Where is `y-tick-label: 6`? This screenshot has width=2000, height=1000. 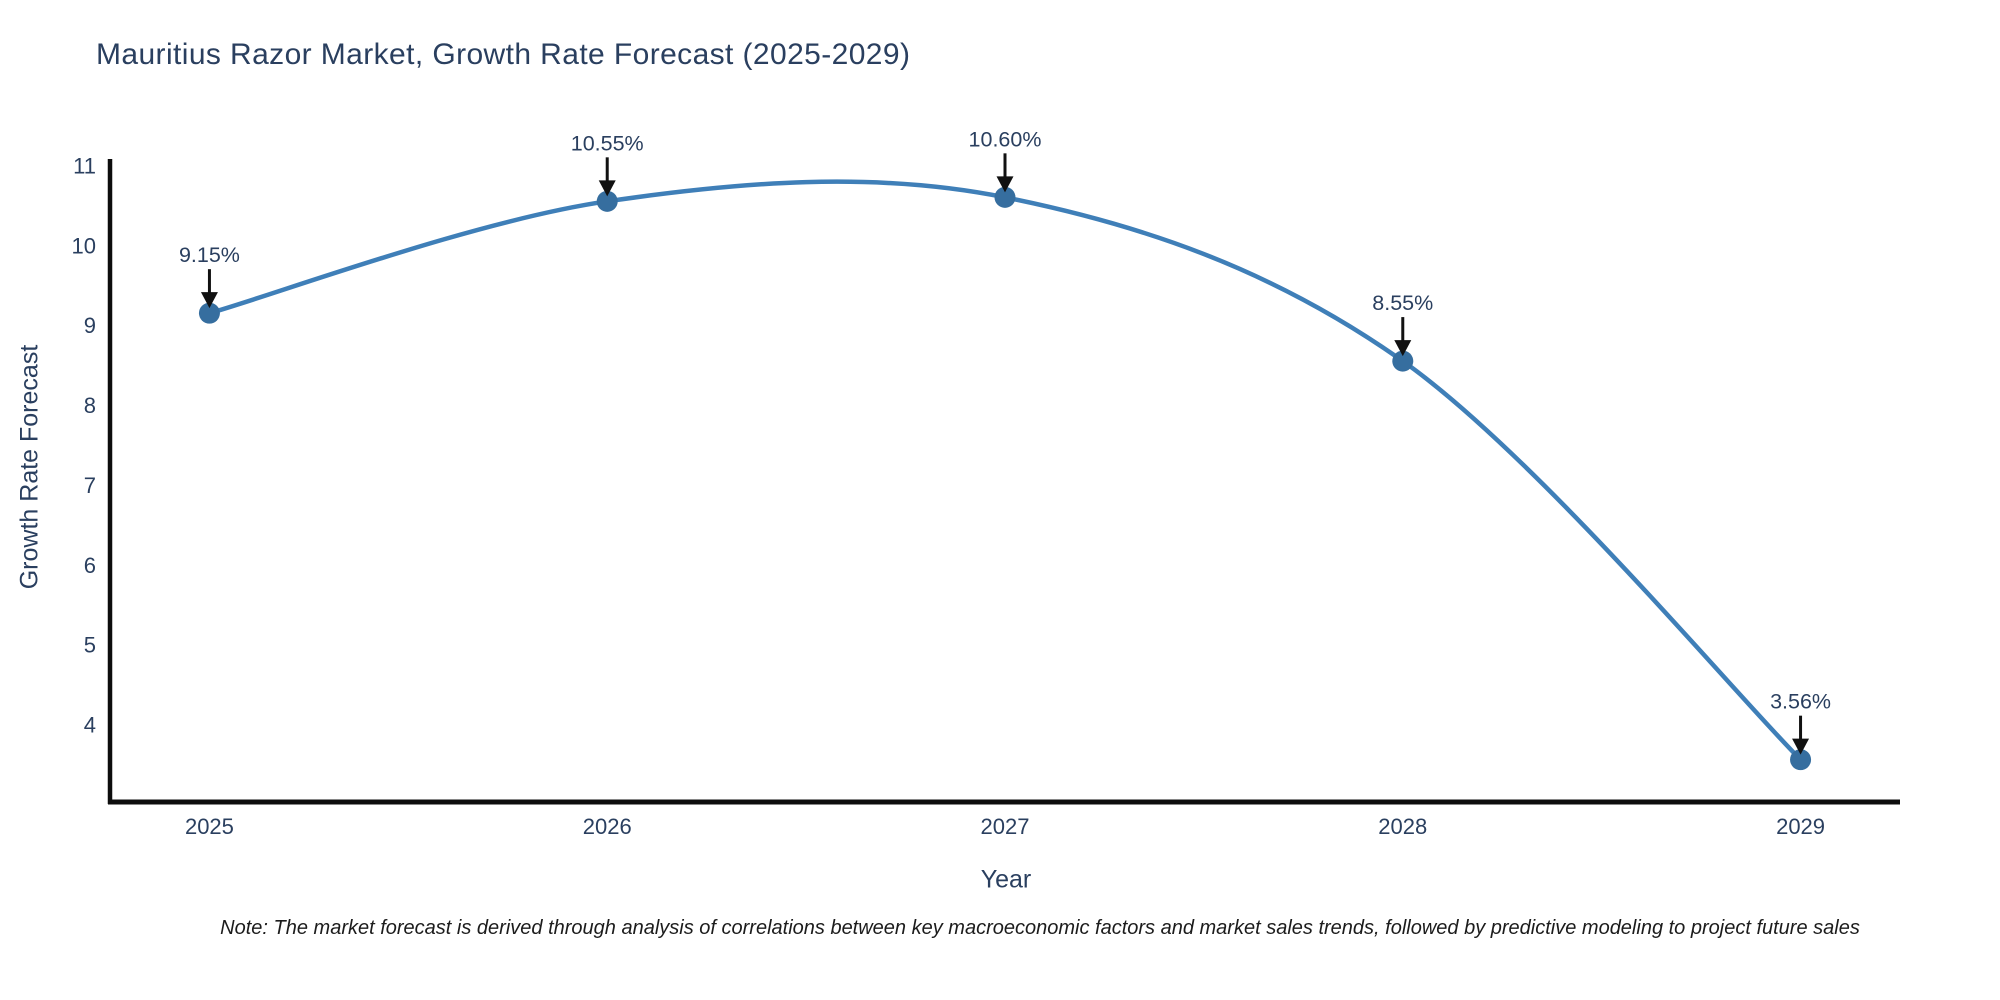
y-tick-label: 6 is located at coordinates (90, 565).